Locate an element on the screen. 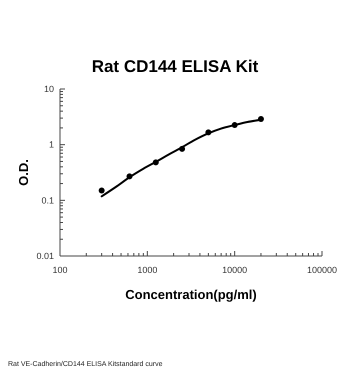 Image resolution: width=350 pixels, height=380 pixels. x-tick-label: 100 is located at coordinates (60, 270).